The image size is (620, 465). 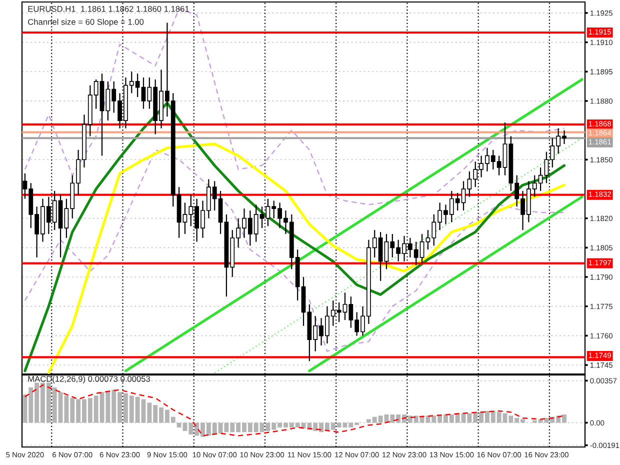 I want to click on text: Channel size = 60 Slope = 1.00, so click(x=86, y=22).